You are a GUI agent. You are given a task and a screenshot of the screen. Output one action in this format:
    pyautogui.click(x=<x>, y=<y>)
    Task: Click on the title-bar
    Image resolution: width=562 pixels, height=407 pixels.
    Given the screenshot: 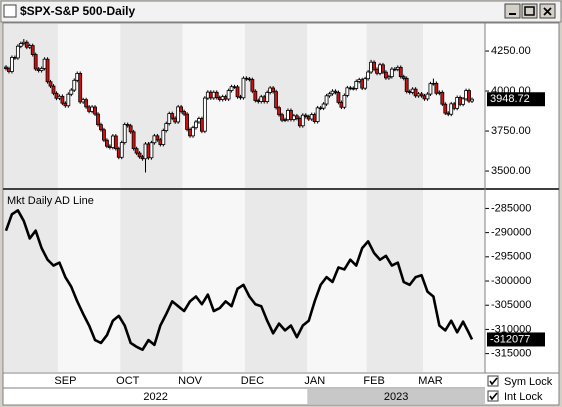 What is the action you would take?
    pyautogui.click(x=281, y=11)
    